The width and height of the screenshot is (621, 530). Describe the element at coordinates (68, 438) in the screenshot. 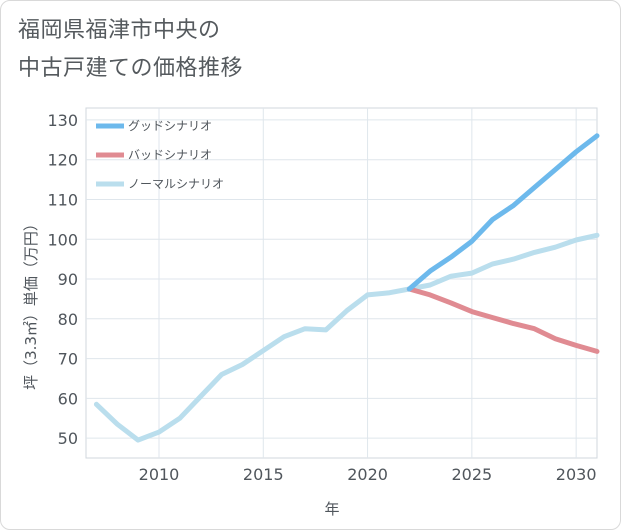

I see `y-tick-label: 50` at that location.